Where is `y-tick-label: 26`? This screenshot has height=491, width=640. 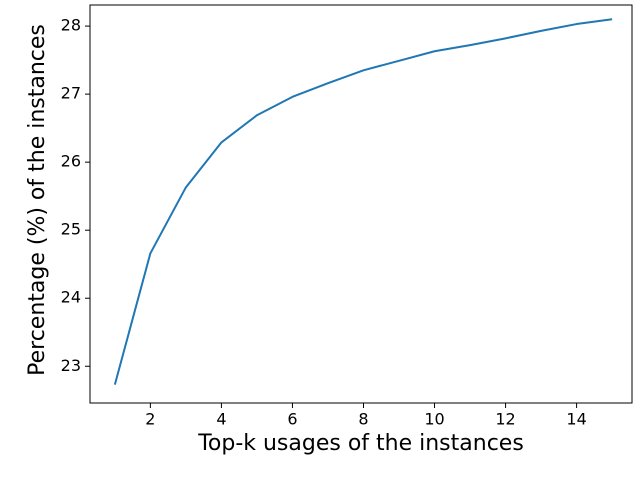
y-tick-label: 26 is located at coordinates (71, 161).